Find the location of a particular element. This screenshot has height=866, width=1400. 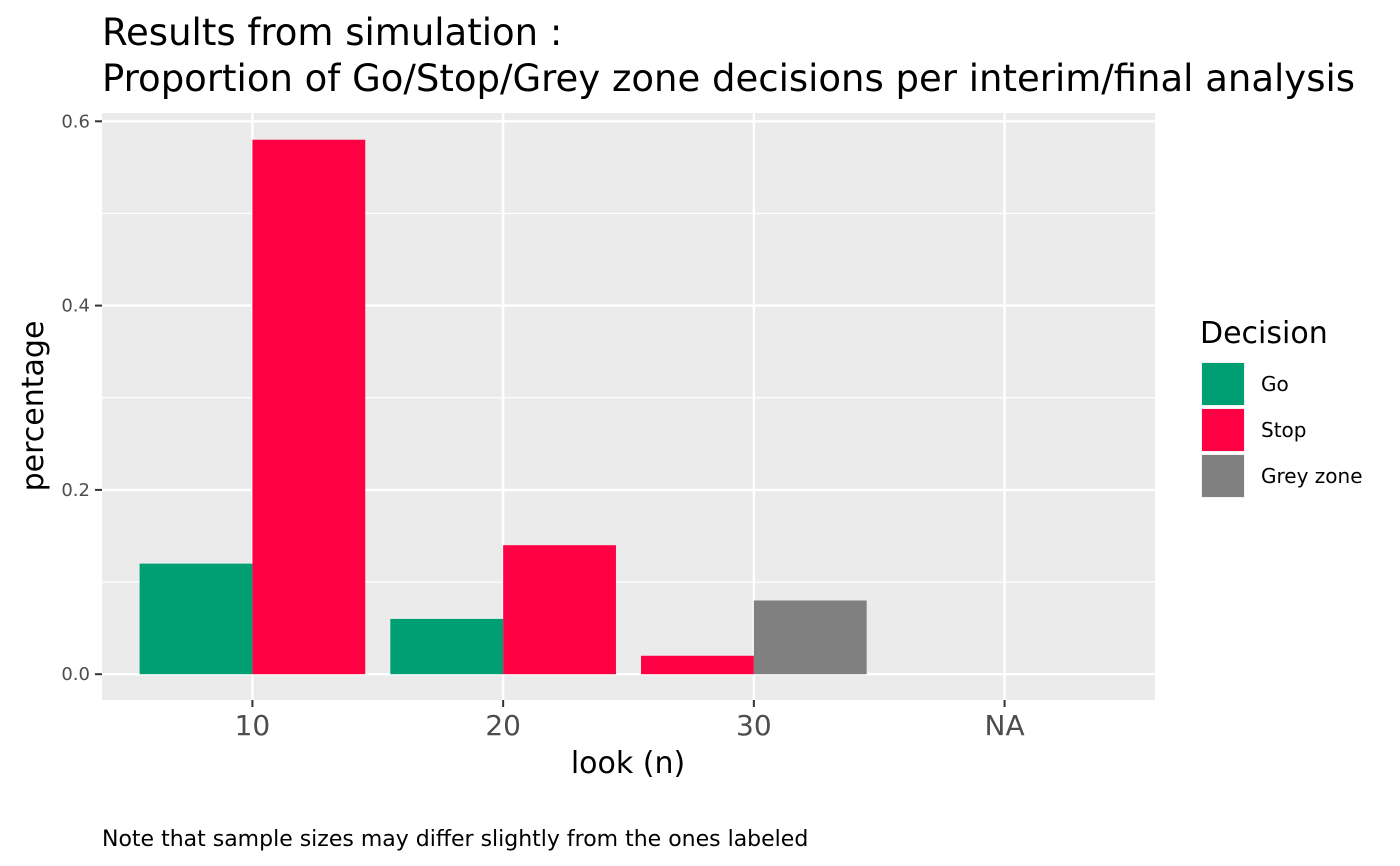

legend-label: Stop is located at coordinates (1283, 430).